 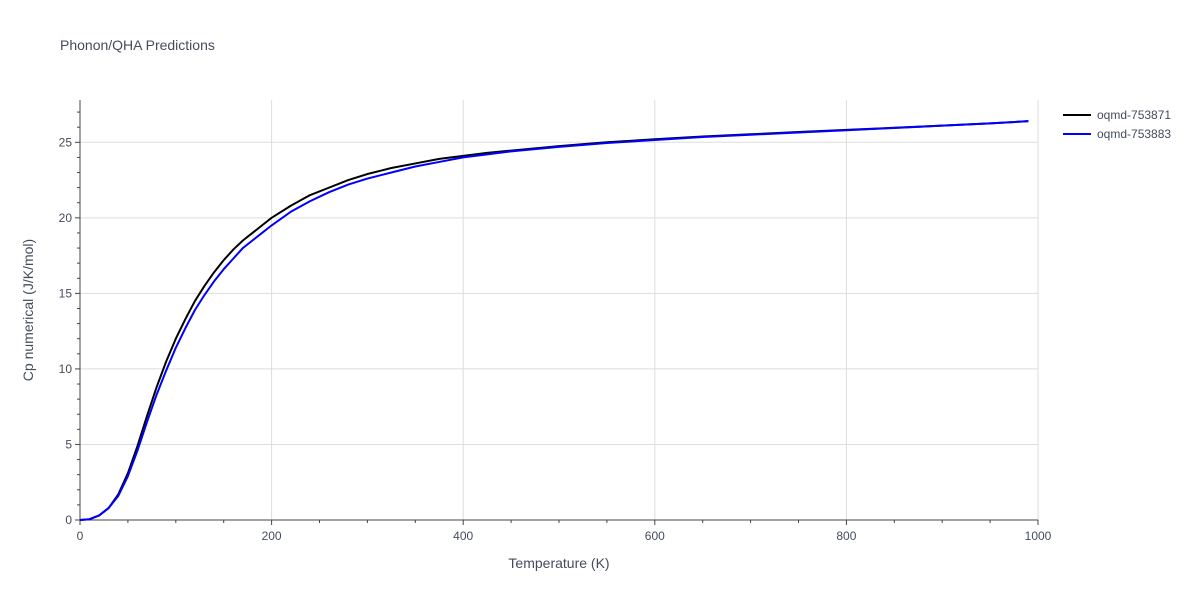 What do you see at coordinates (558, 563) in the screenshot?
I see `x-axis-title: Temperature (K)` at bounding box center [558, 563].